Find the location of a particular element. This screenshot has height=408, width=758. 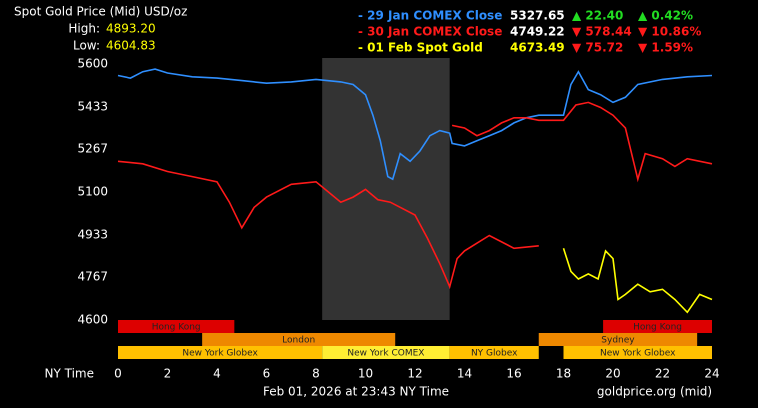

x-tick-label: 4 is located at coordinates (217, 374).